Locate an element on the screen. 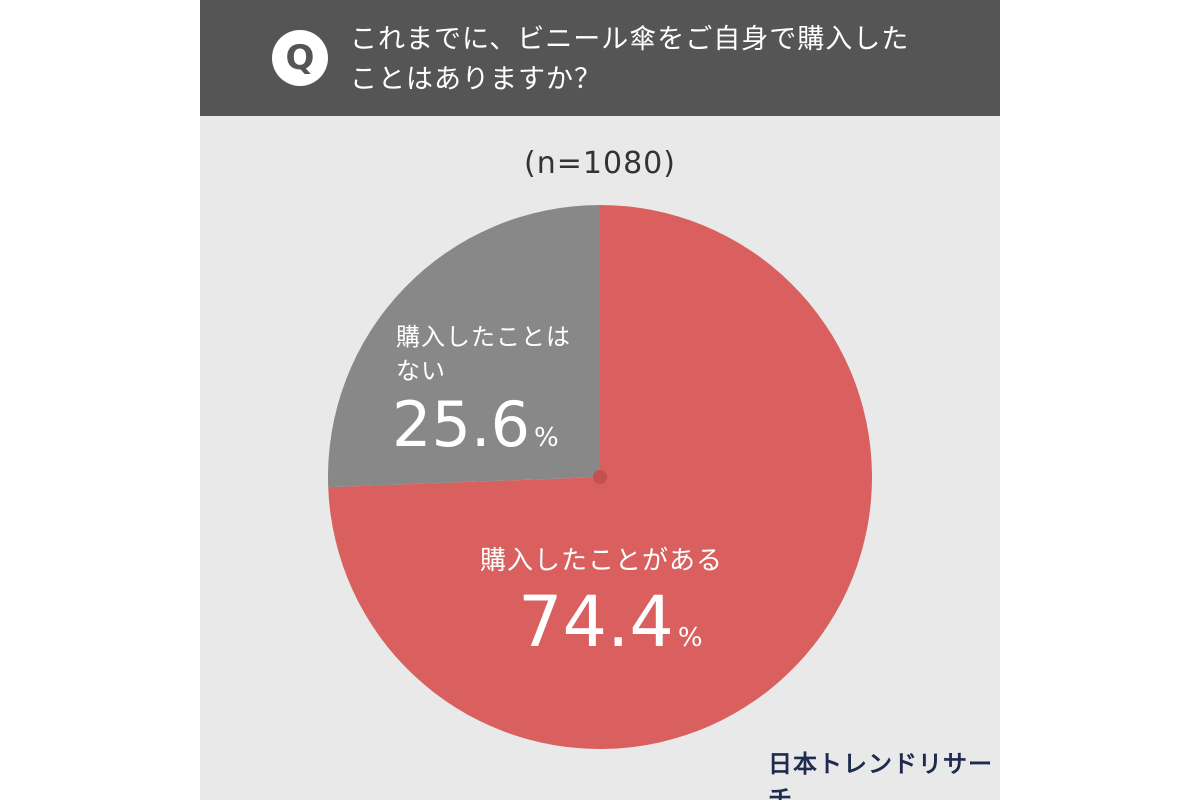 This screenshot has height=800, width=1200. slice-value-yes-unit: % is located at coordinates (690, 638).